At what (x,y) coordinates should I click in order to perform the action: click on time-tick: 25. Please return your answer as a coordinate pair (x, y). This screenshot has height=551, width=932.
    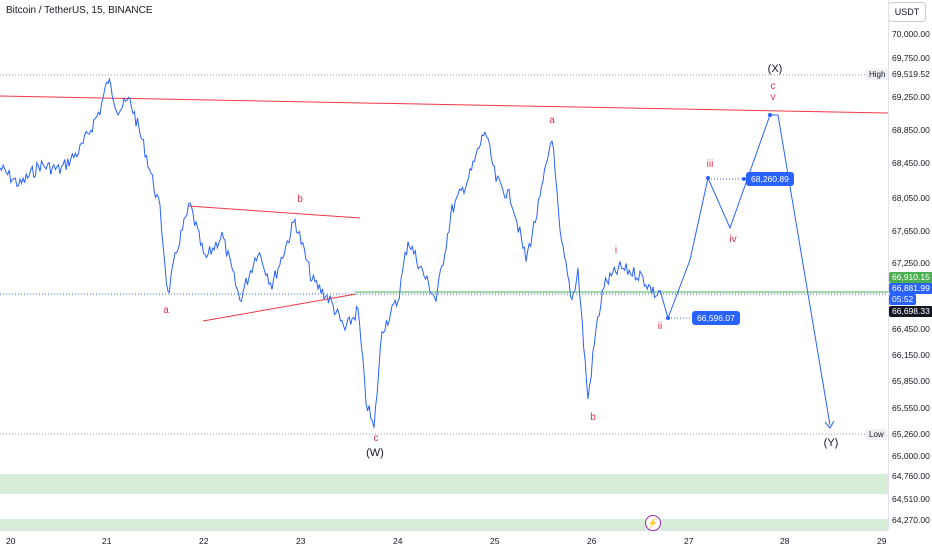
    Looking at the image, I should click on (495, 541).